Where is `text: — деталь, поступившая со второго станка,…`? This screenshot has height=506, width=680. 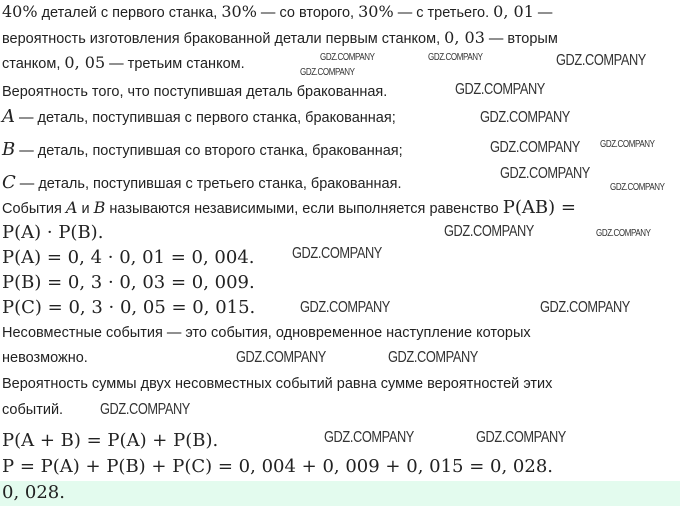 text: — деталь, поступившая со второго станка,… is located at coordinates (209, 151).